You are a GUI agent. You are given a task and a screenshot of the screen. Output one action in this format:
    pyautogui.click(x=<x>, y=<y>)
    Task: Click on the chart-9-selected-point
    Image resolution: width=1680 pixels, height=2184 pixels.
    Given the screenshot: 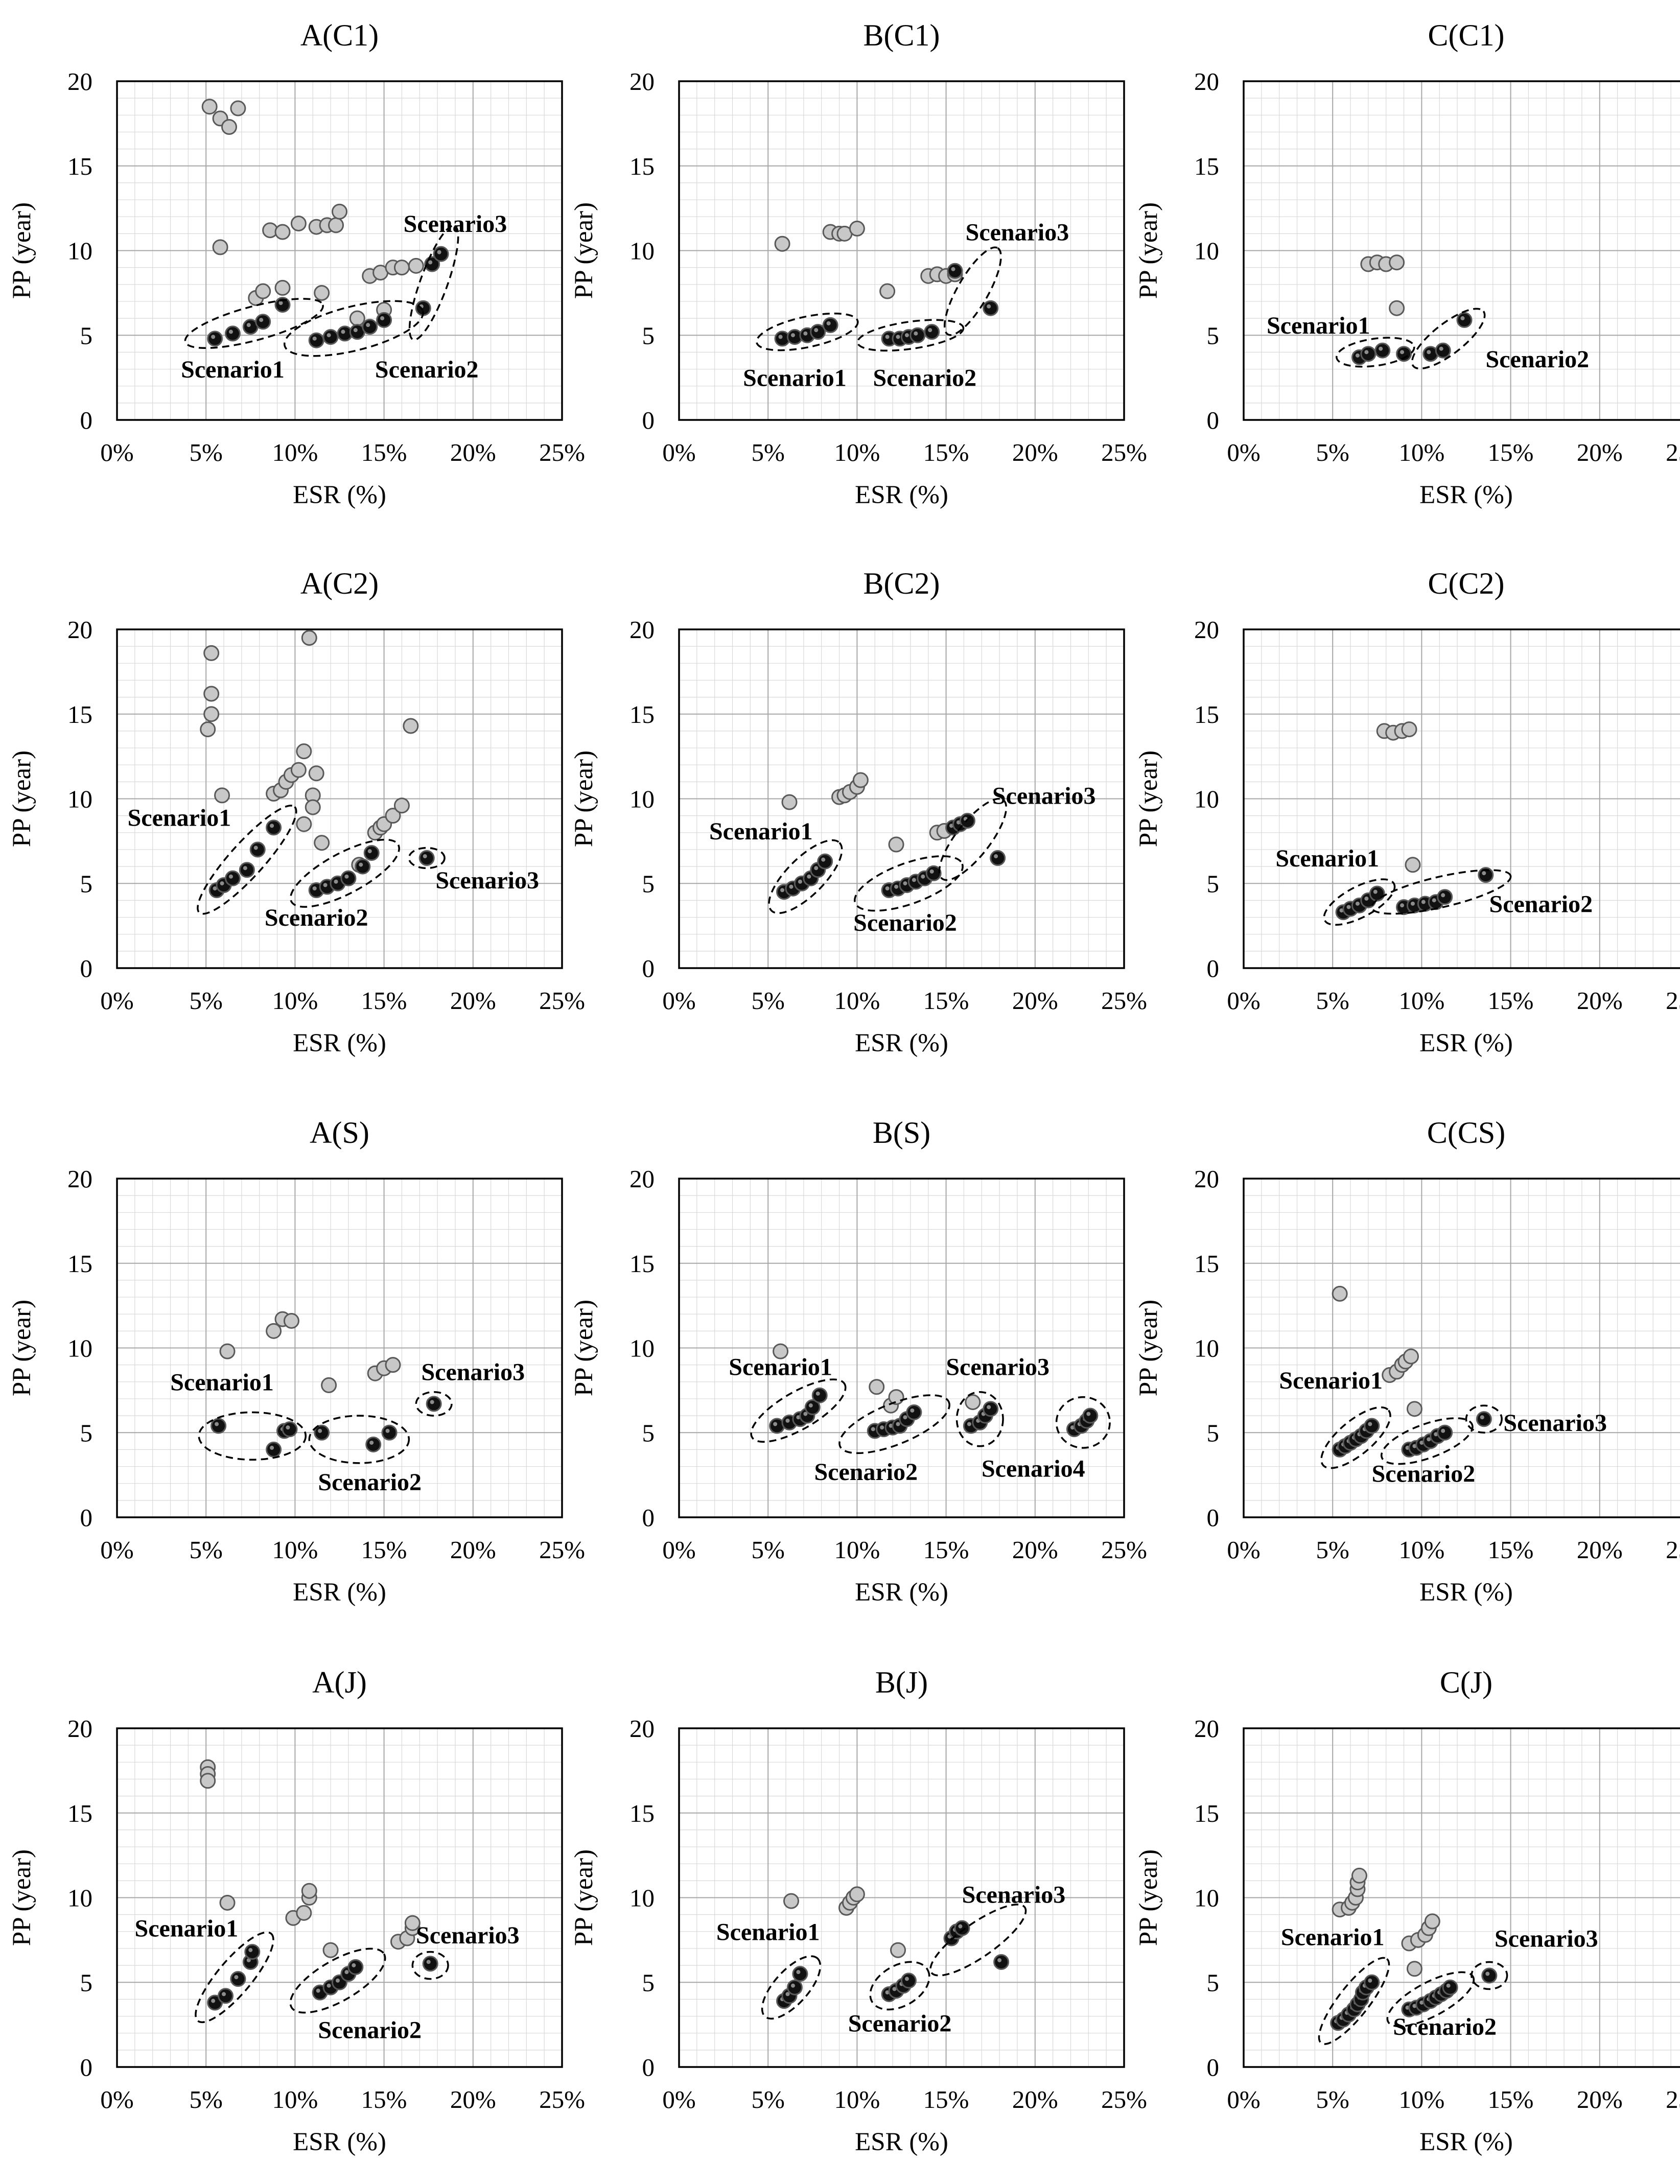 What is the action you would take?
    pyautogui.click(x=226, y=1996)
    